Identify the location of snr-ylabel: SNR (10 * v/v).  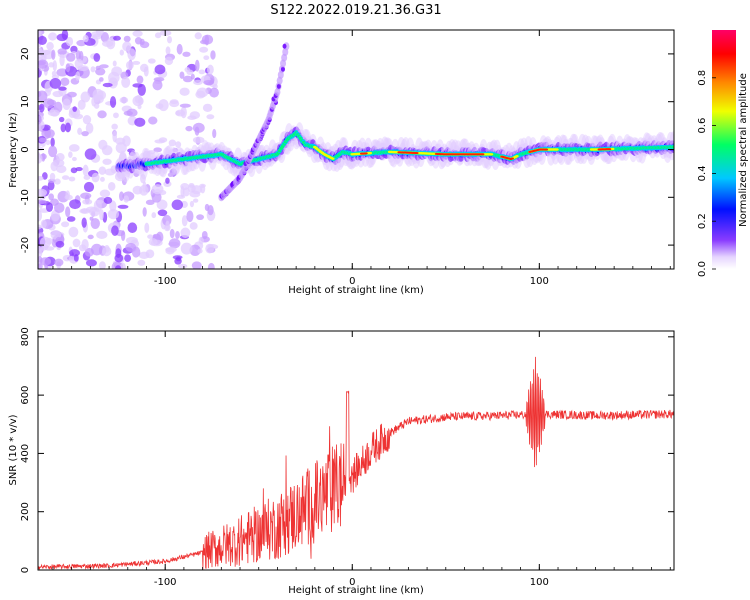
(13, 449).